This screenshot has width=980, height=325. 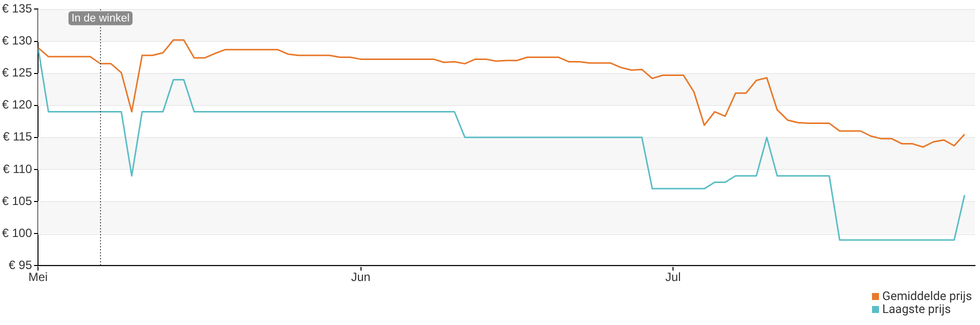 What do you see at coordinates (38, 277) in the screenshot?
I see `x-tick-label: Mei` at bounding box center [38, 277].